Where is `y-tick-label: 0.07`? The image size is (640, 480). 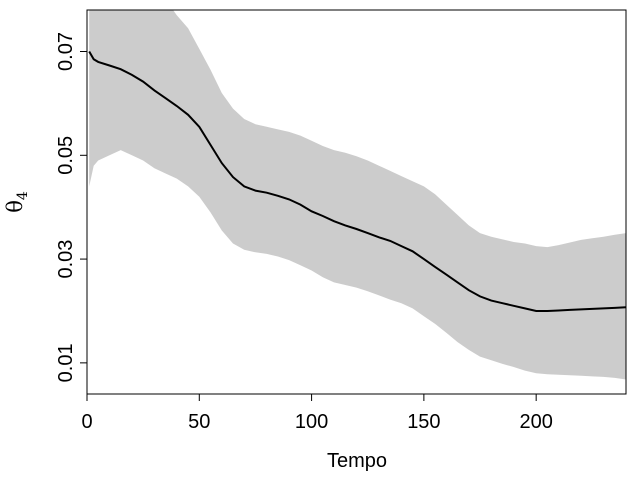
y-tick-label: 0.07 is located at coordinates (66, 51).